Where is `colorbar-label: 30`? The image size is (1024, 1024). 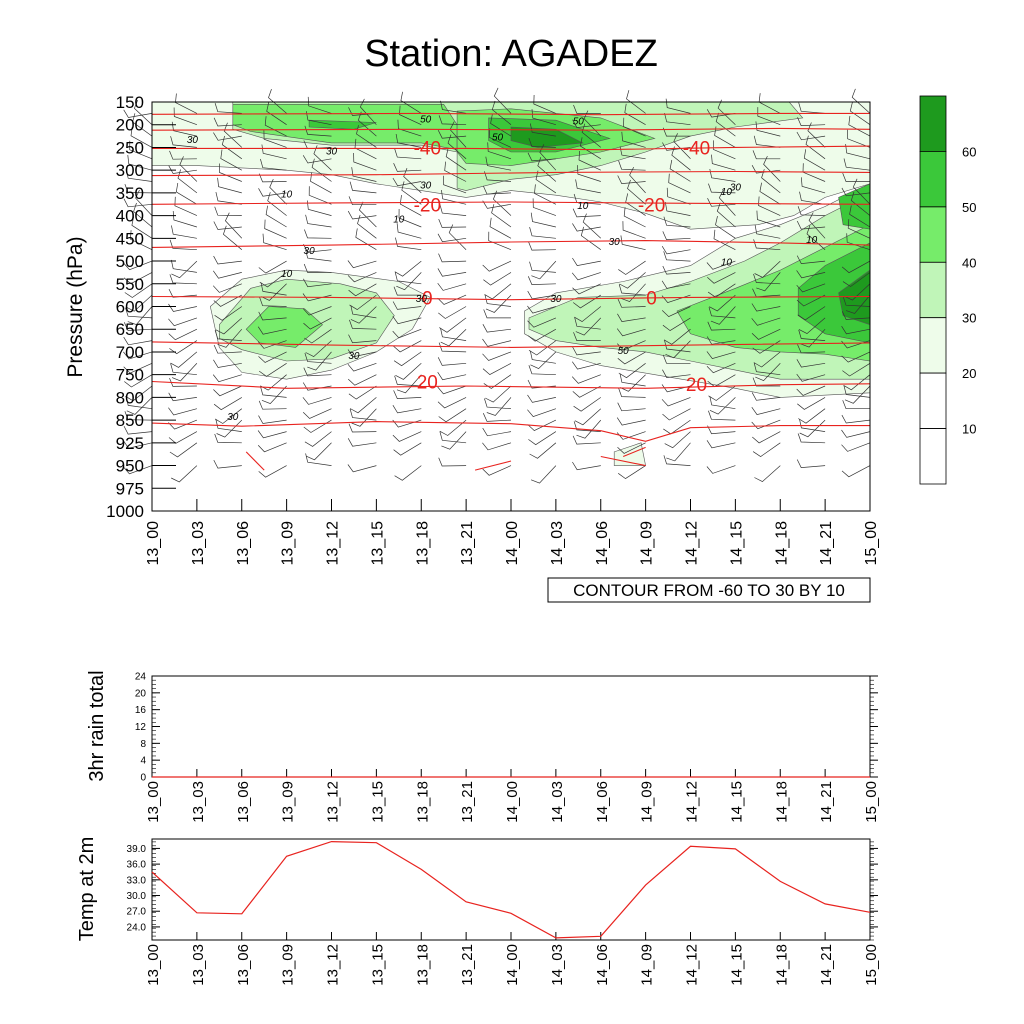
colorbar-label: 30 is located at coordinates (969, 318).